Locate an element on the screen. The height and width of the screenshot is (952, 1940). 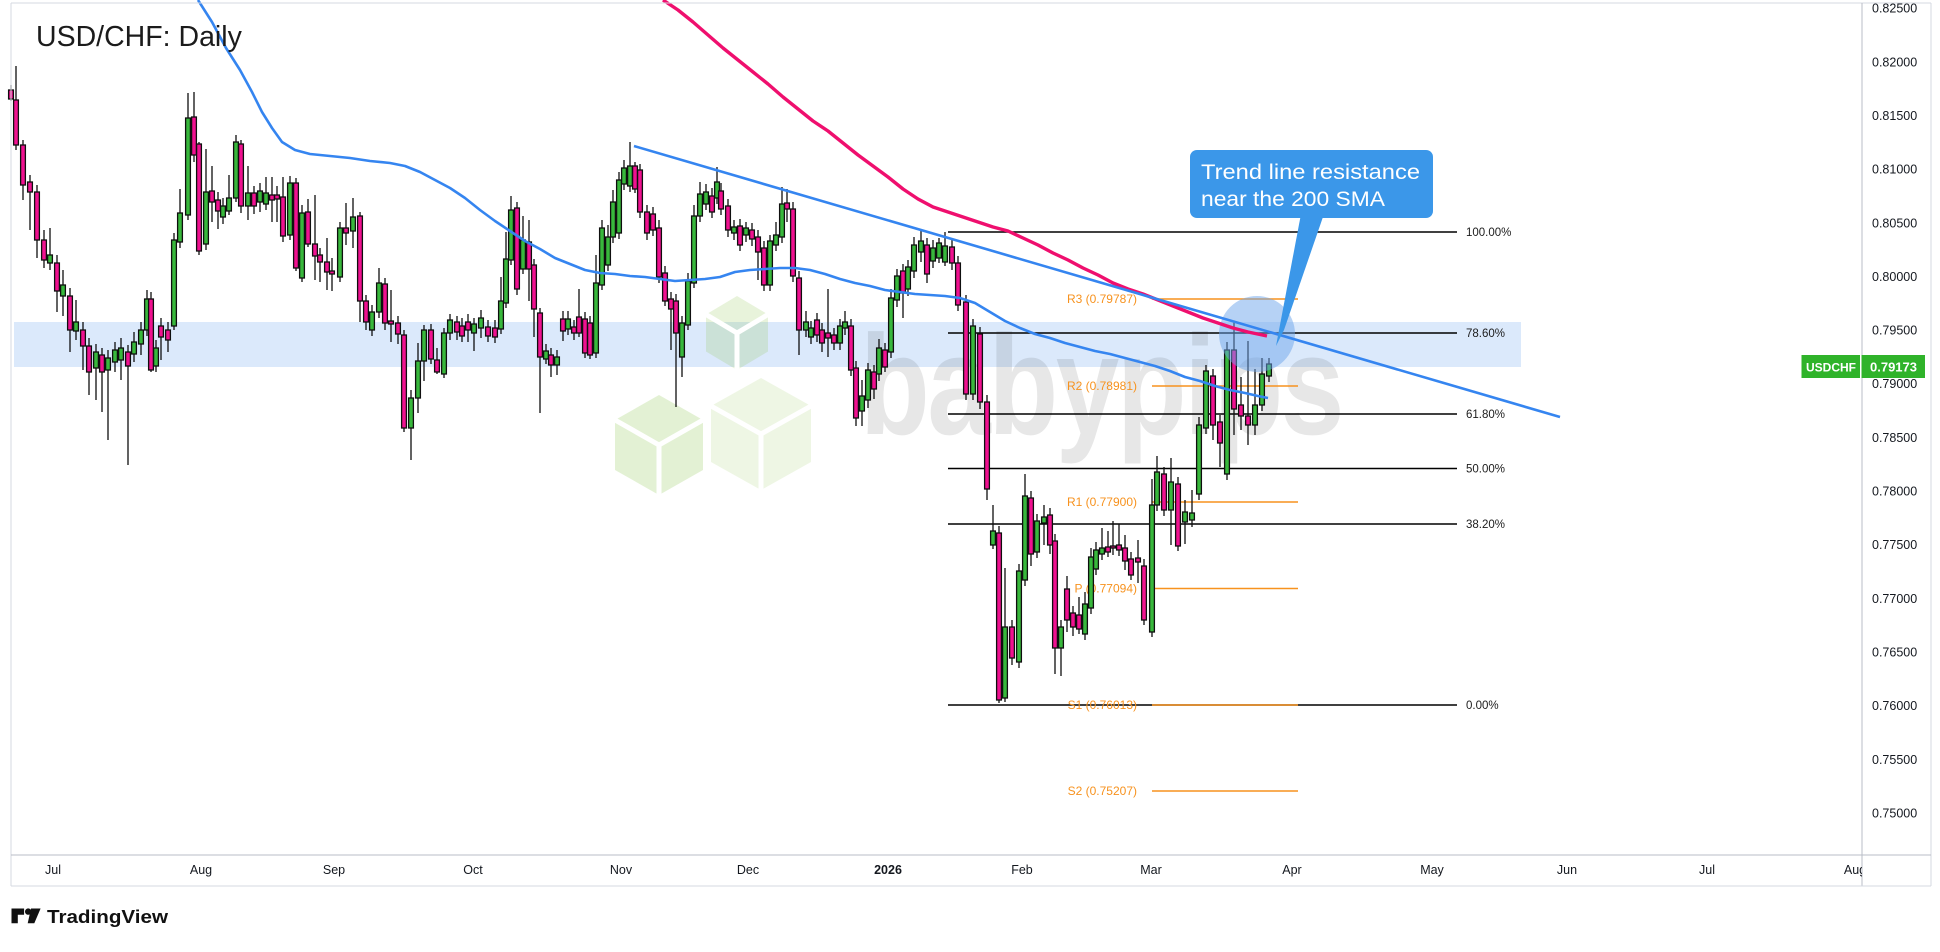
svg-text: 0.75500 is located at coordinates (1894, 760).